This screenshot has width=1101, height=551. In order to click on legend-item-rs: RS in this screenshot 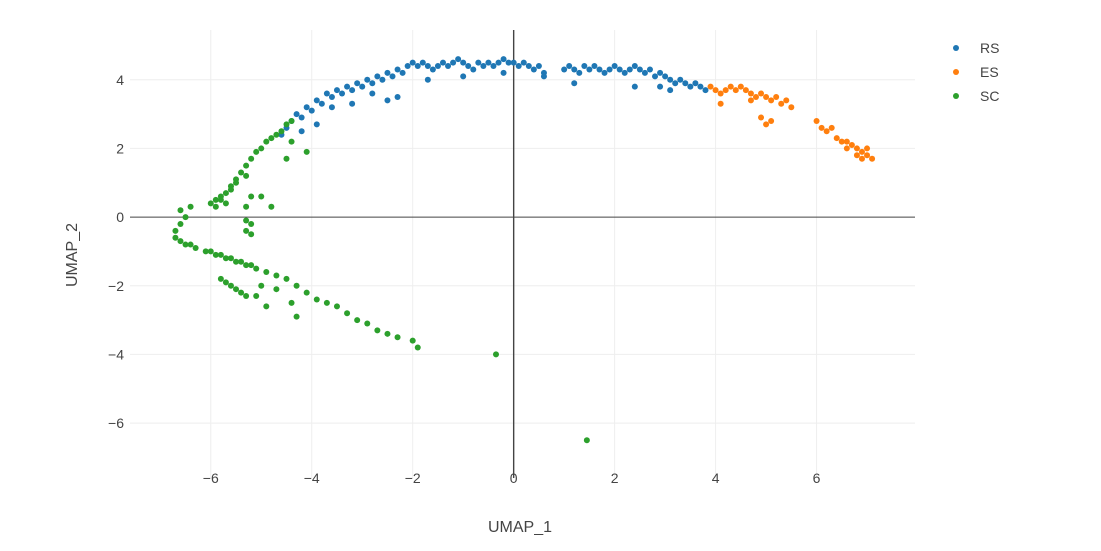, I will do `click(976, 48)`.